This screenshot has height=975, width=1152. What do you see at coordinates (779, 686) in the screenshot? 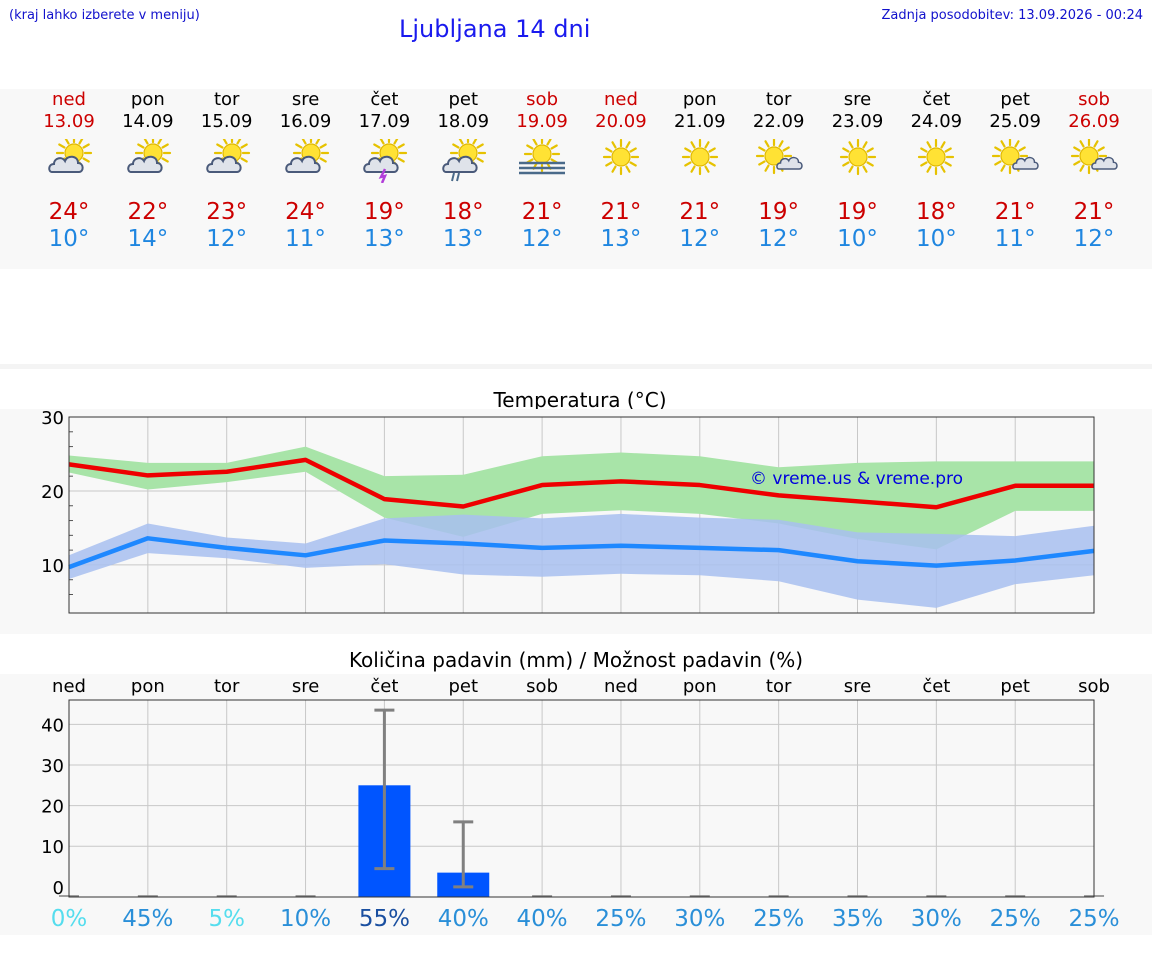
I see `precip-day-label: tor` at bounding box center [779, 686].